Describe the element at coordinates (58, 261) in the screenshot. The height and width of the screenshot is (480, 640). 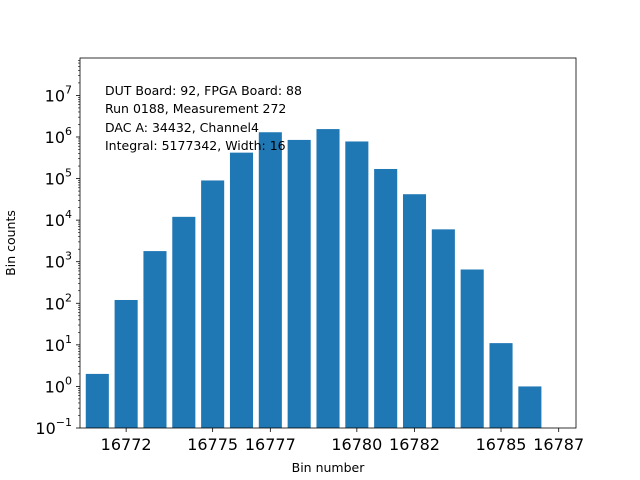
I see `y-tick-label: 10³` at that location.